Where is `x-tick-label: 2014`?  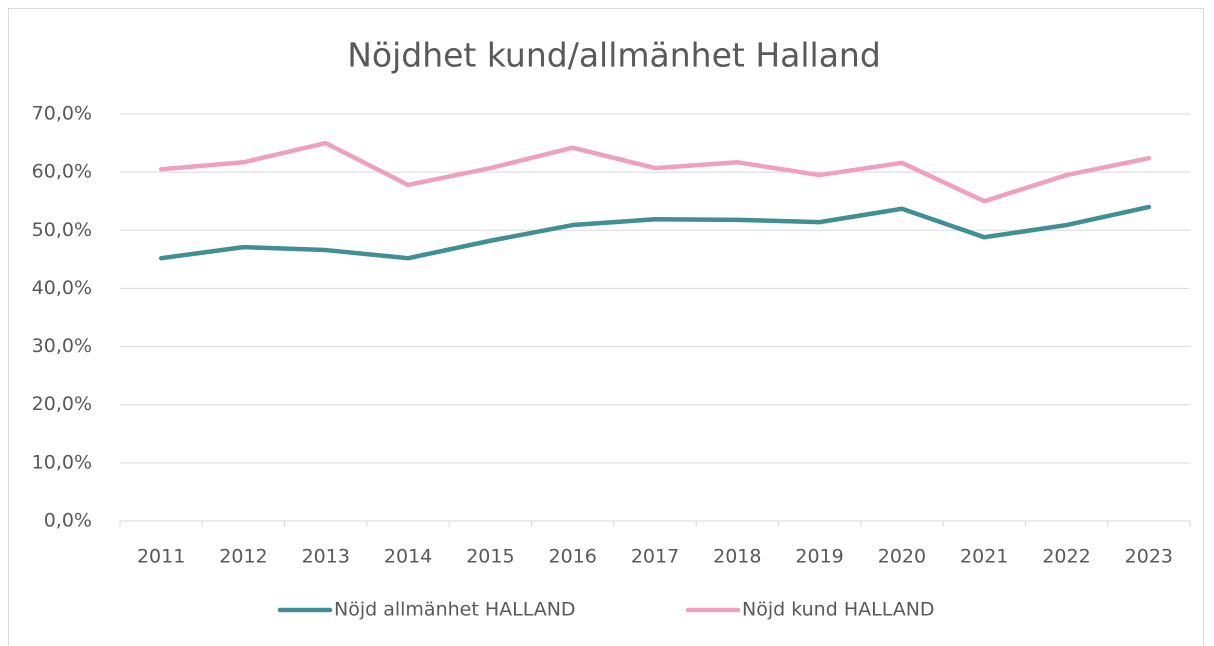
x-tick-label: 2014 is located at coordinates (408, 557).